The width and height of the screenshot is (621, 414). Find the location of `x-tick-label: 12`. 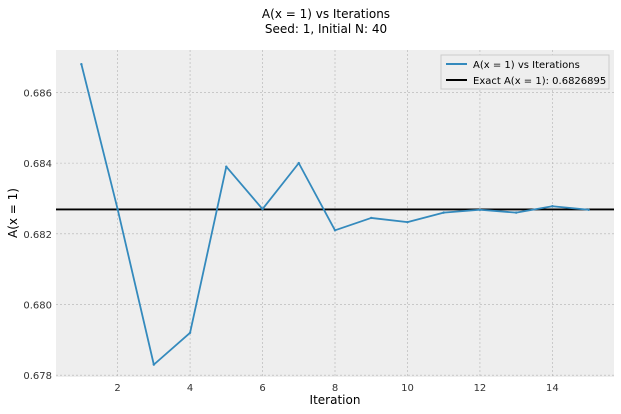

x-tick-label: 12 is located at coordinates (480, 388).